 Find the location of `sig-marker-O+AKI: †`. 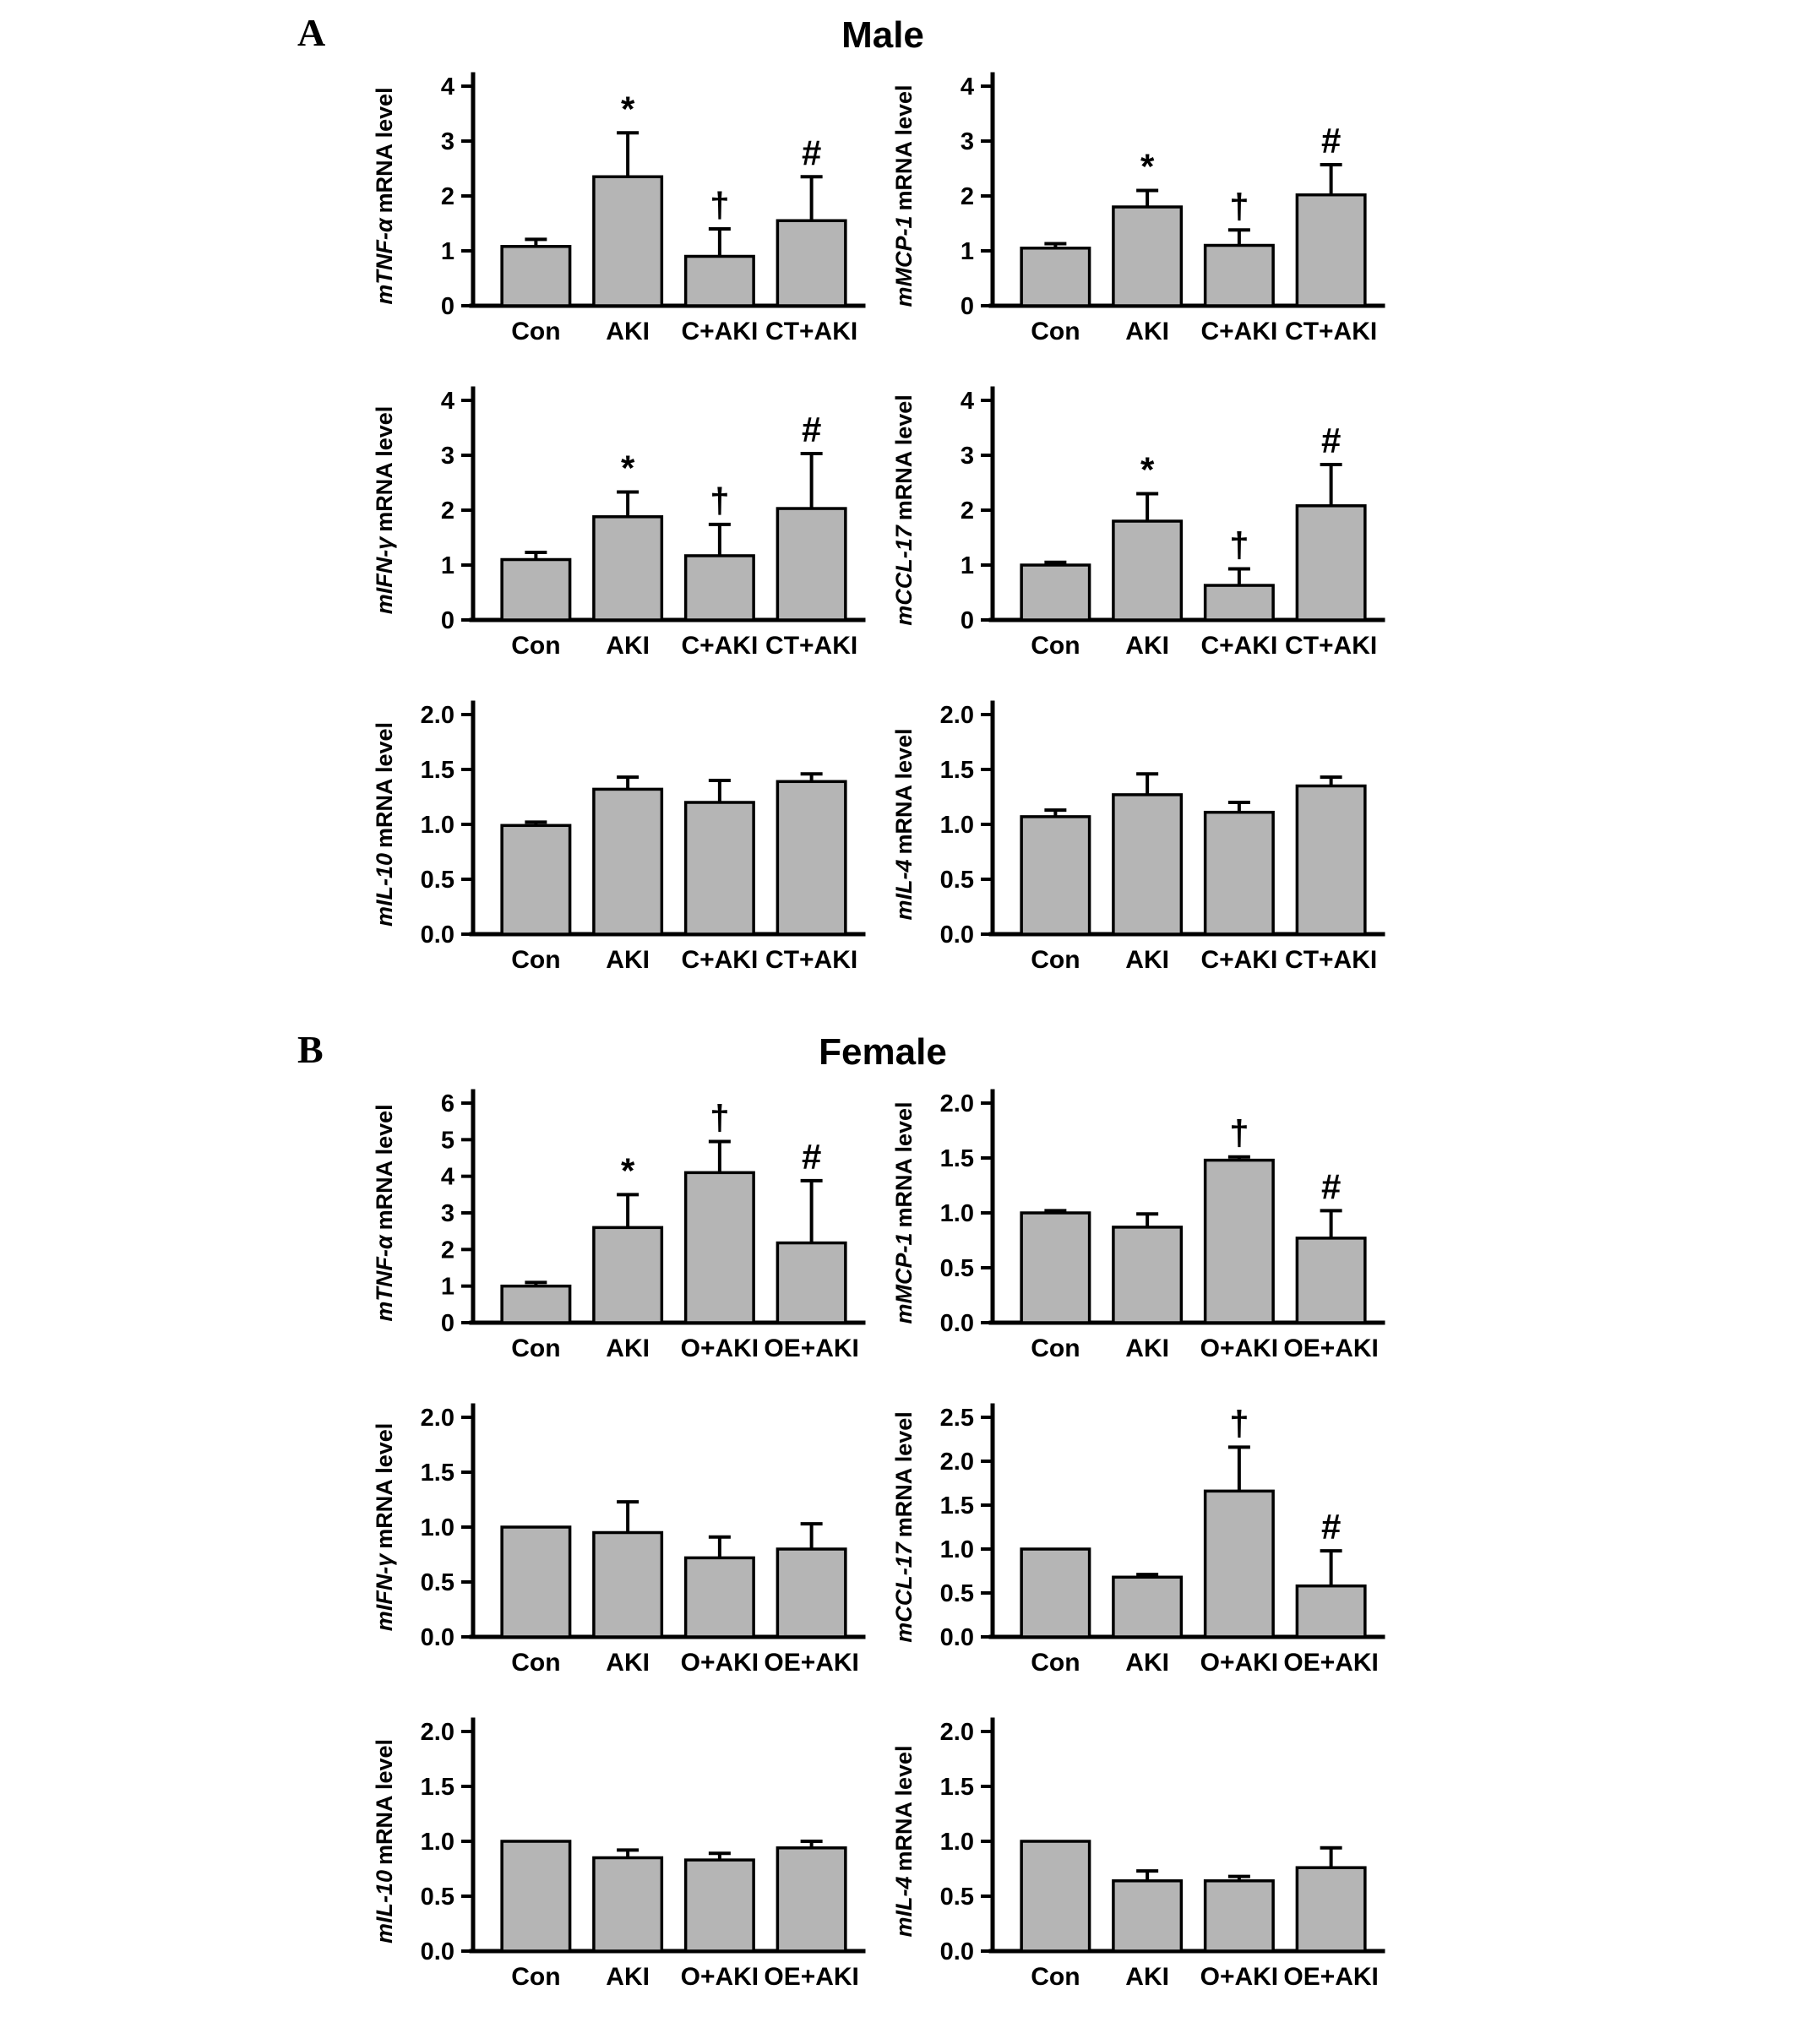

sig-marker-O+AKI: † is located at coordinates (1239, 1133).